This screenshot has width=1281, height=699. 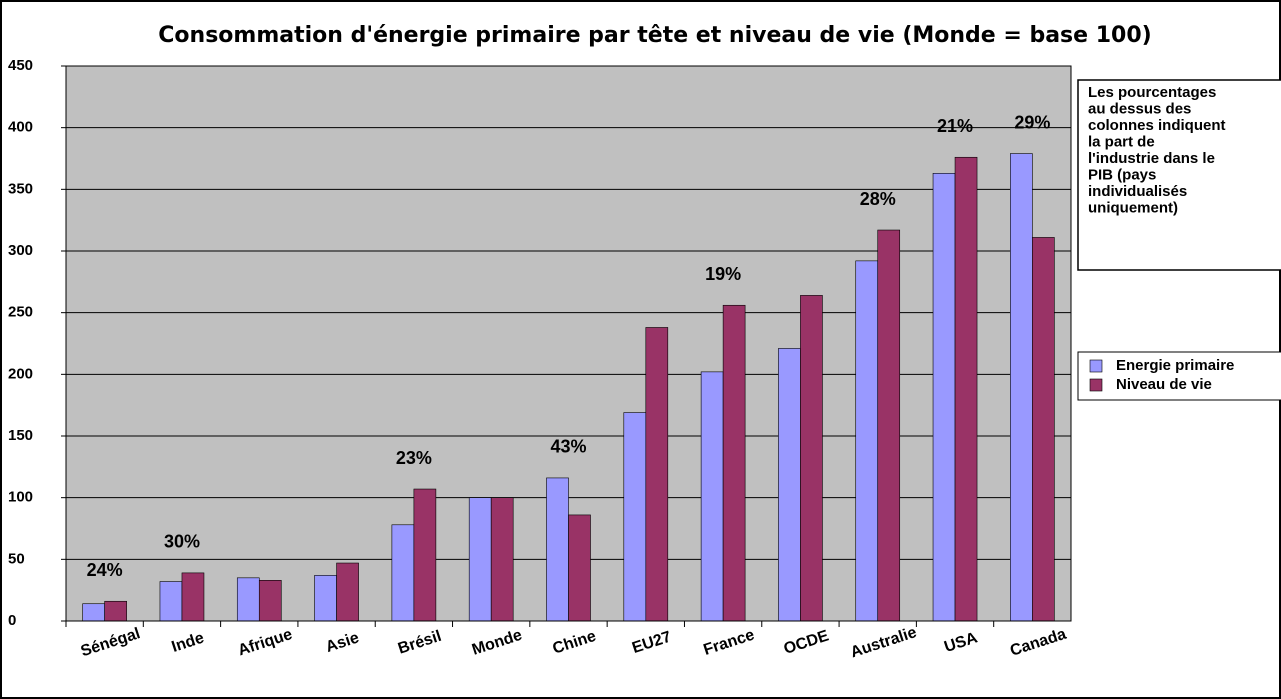 What do you see at coordinates (20, 312) in the screenshot?
I see `y-tick-label: 250` at bounding box center [20, 312].